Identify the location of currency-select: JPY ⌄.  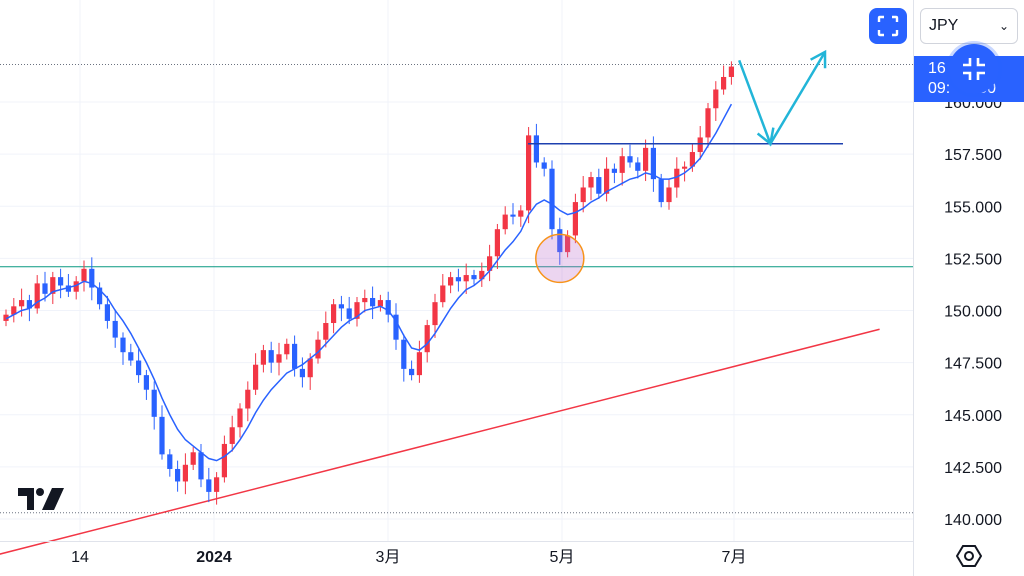
(969, 26).